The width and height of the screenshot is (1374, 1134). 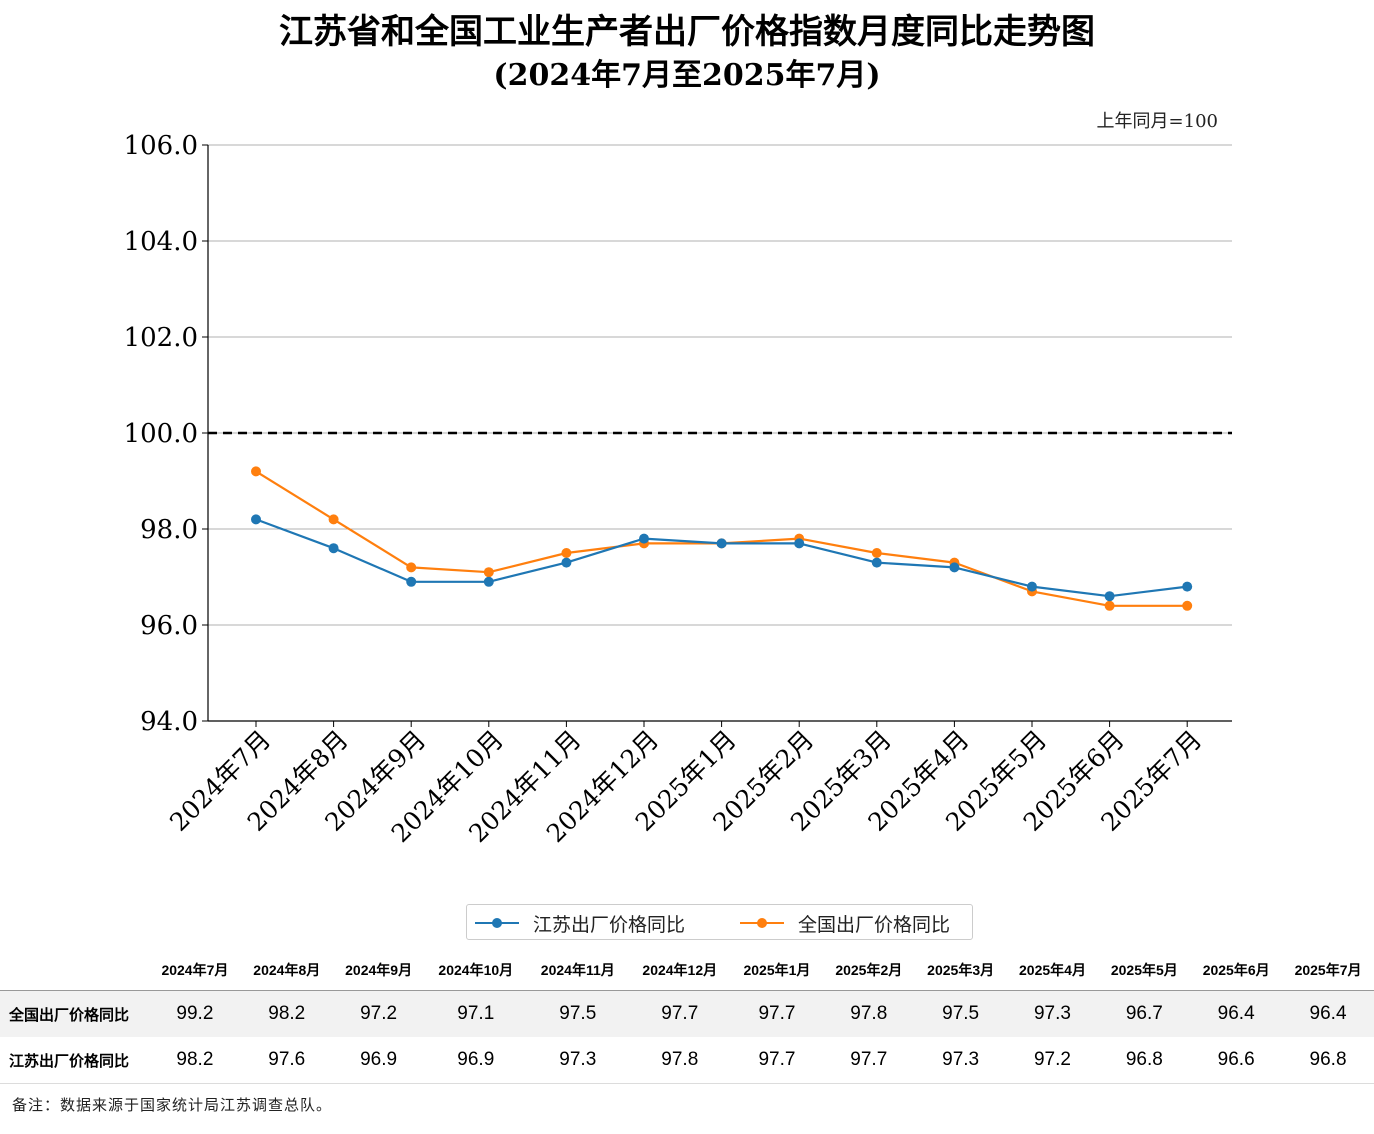 What do you see at coordinates (169, 722) in the screenshot?
I see `y-tick-label: 94.0` at bounding box center [169, 722].